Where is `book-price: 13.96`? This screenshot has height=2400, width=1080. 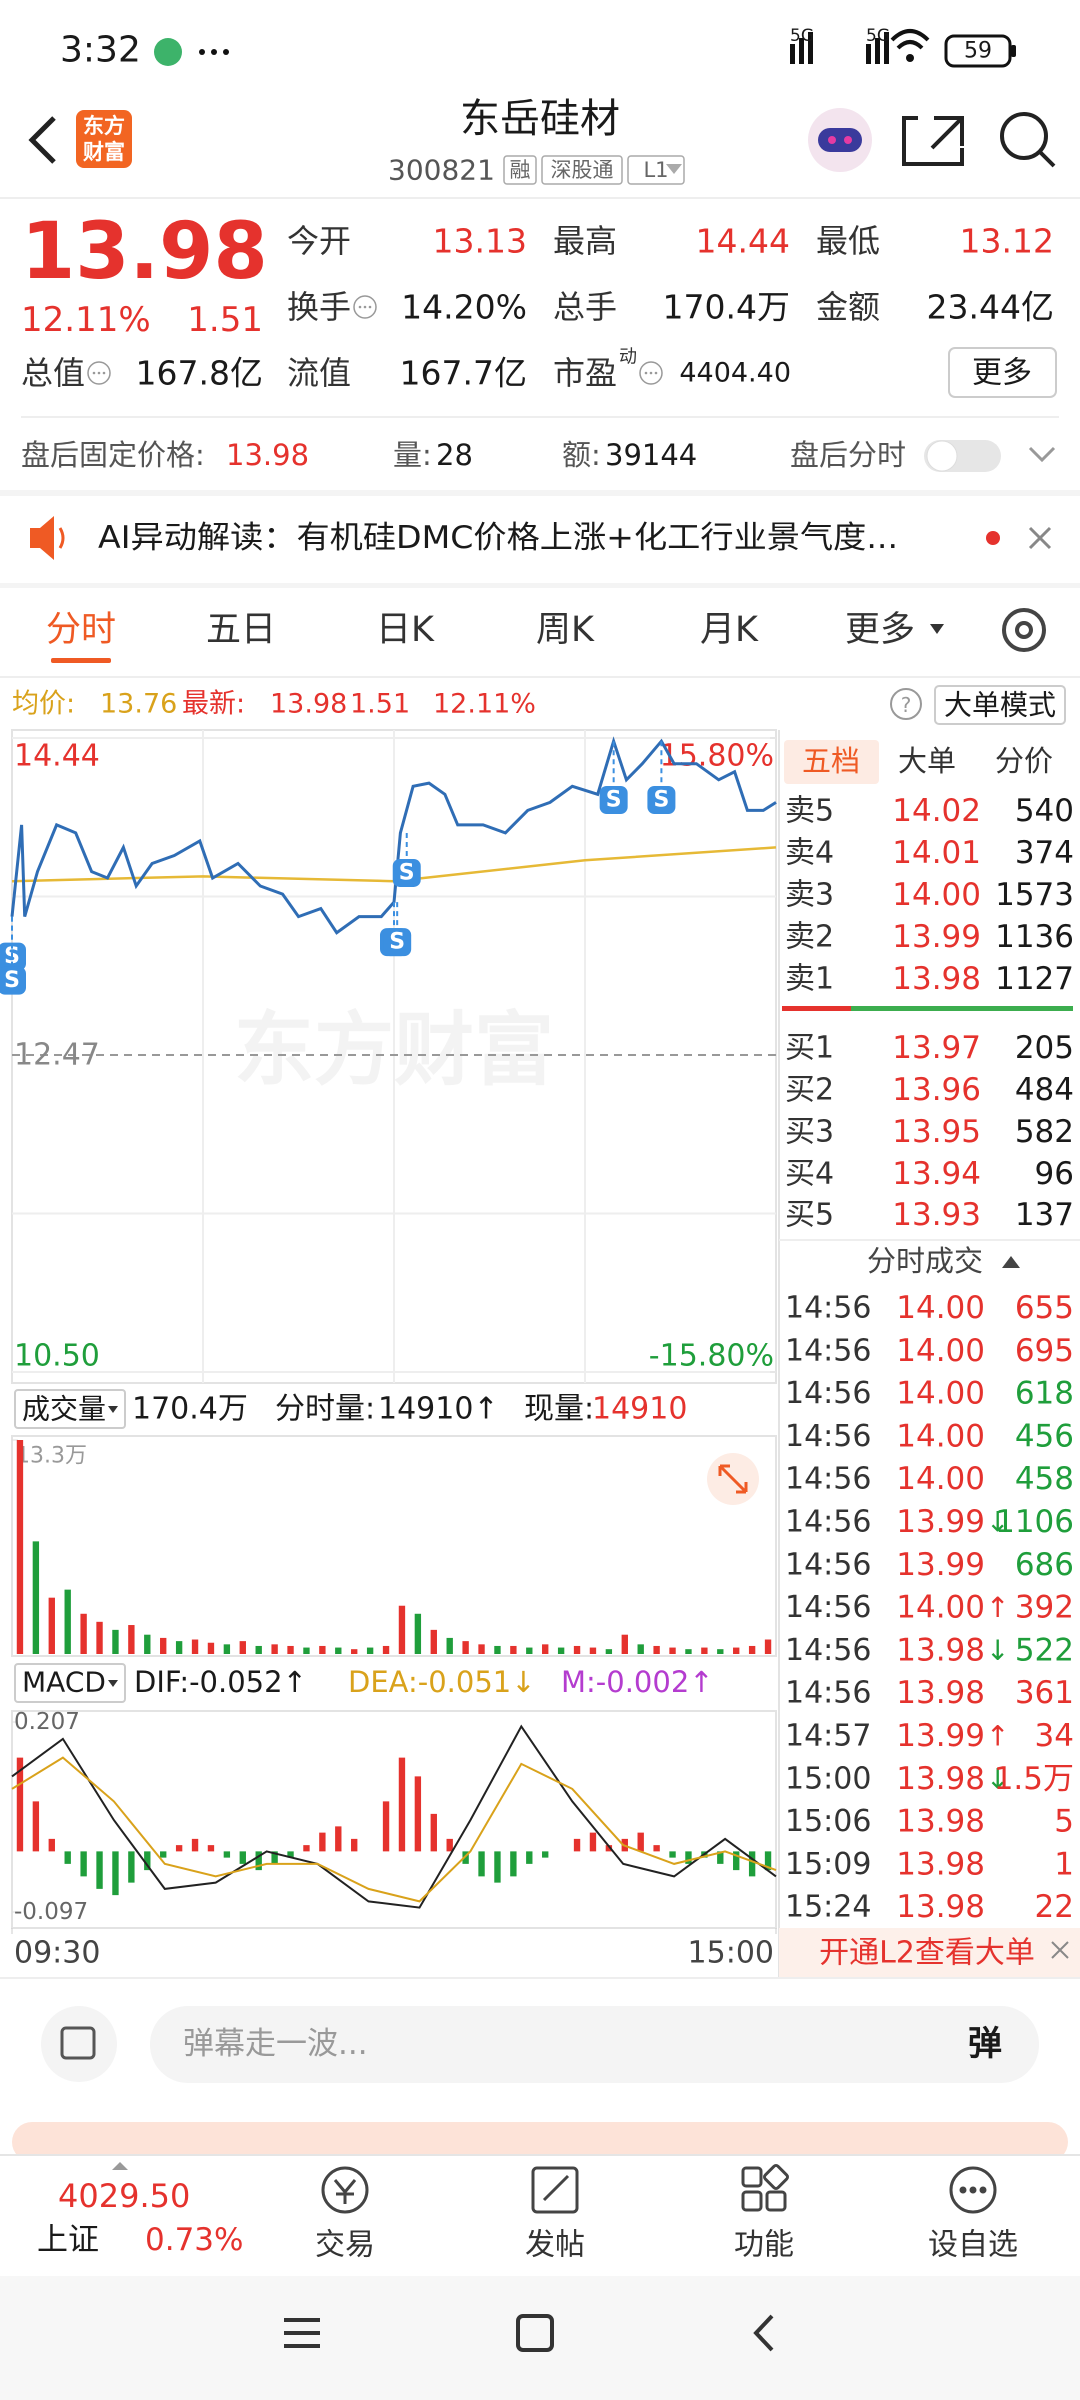
book-price: 13.96 is located at coordinates (936, 1090).